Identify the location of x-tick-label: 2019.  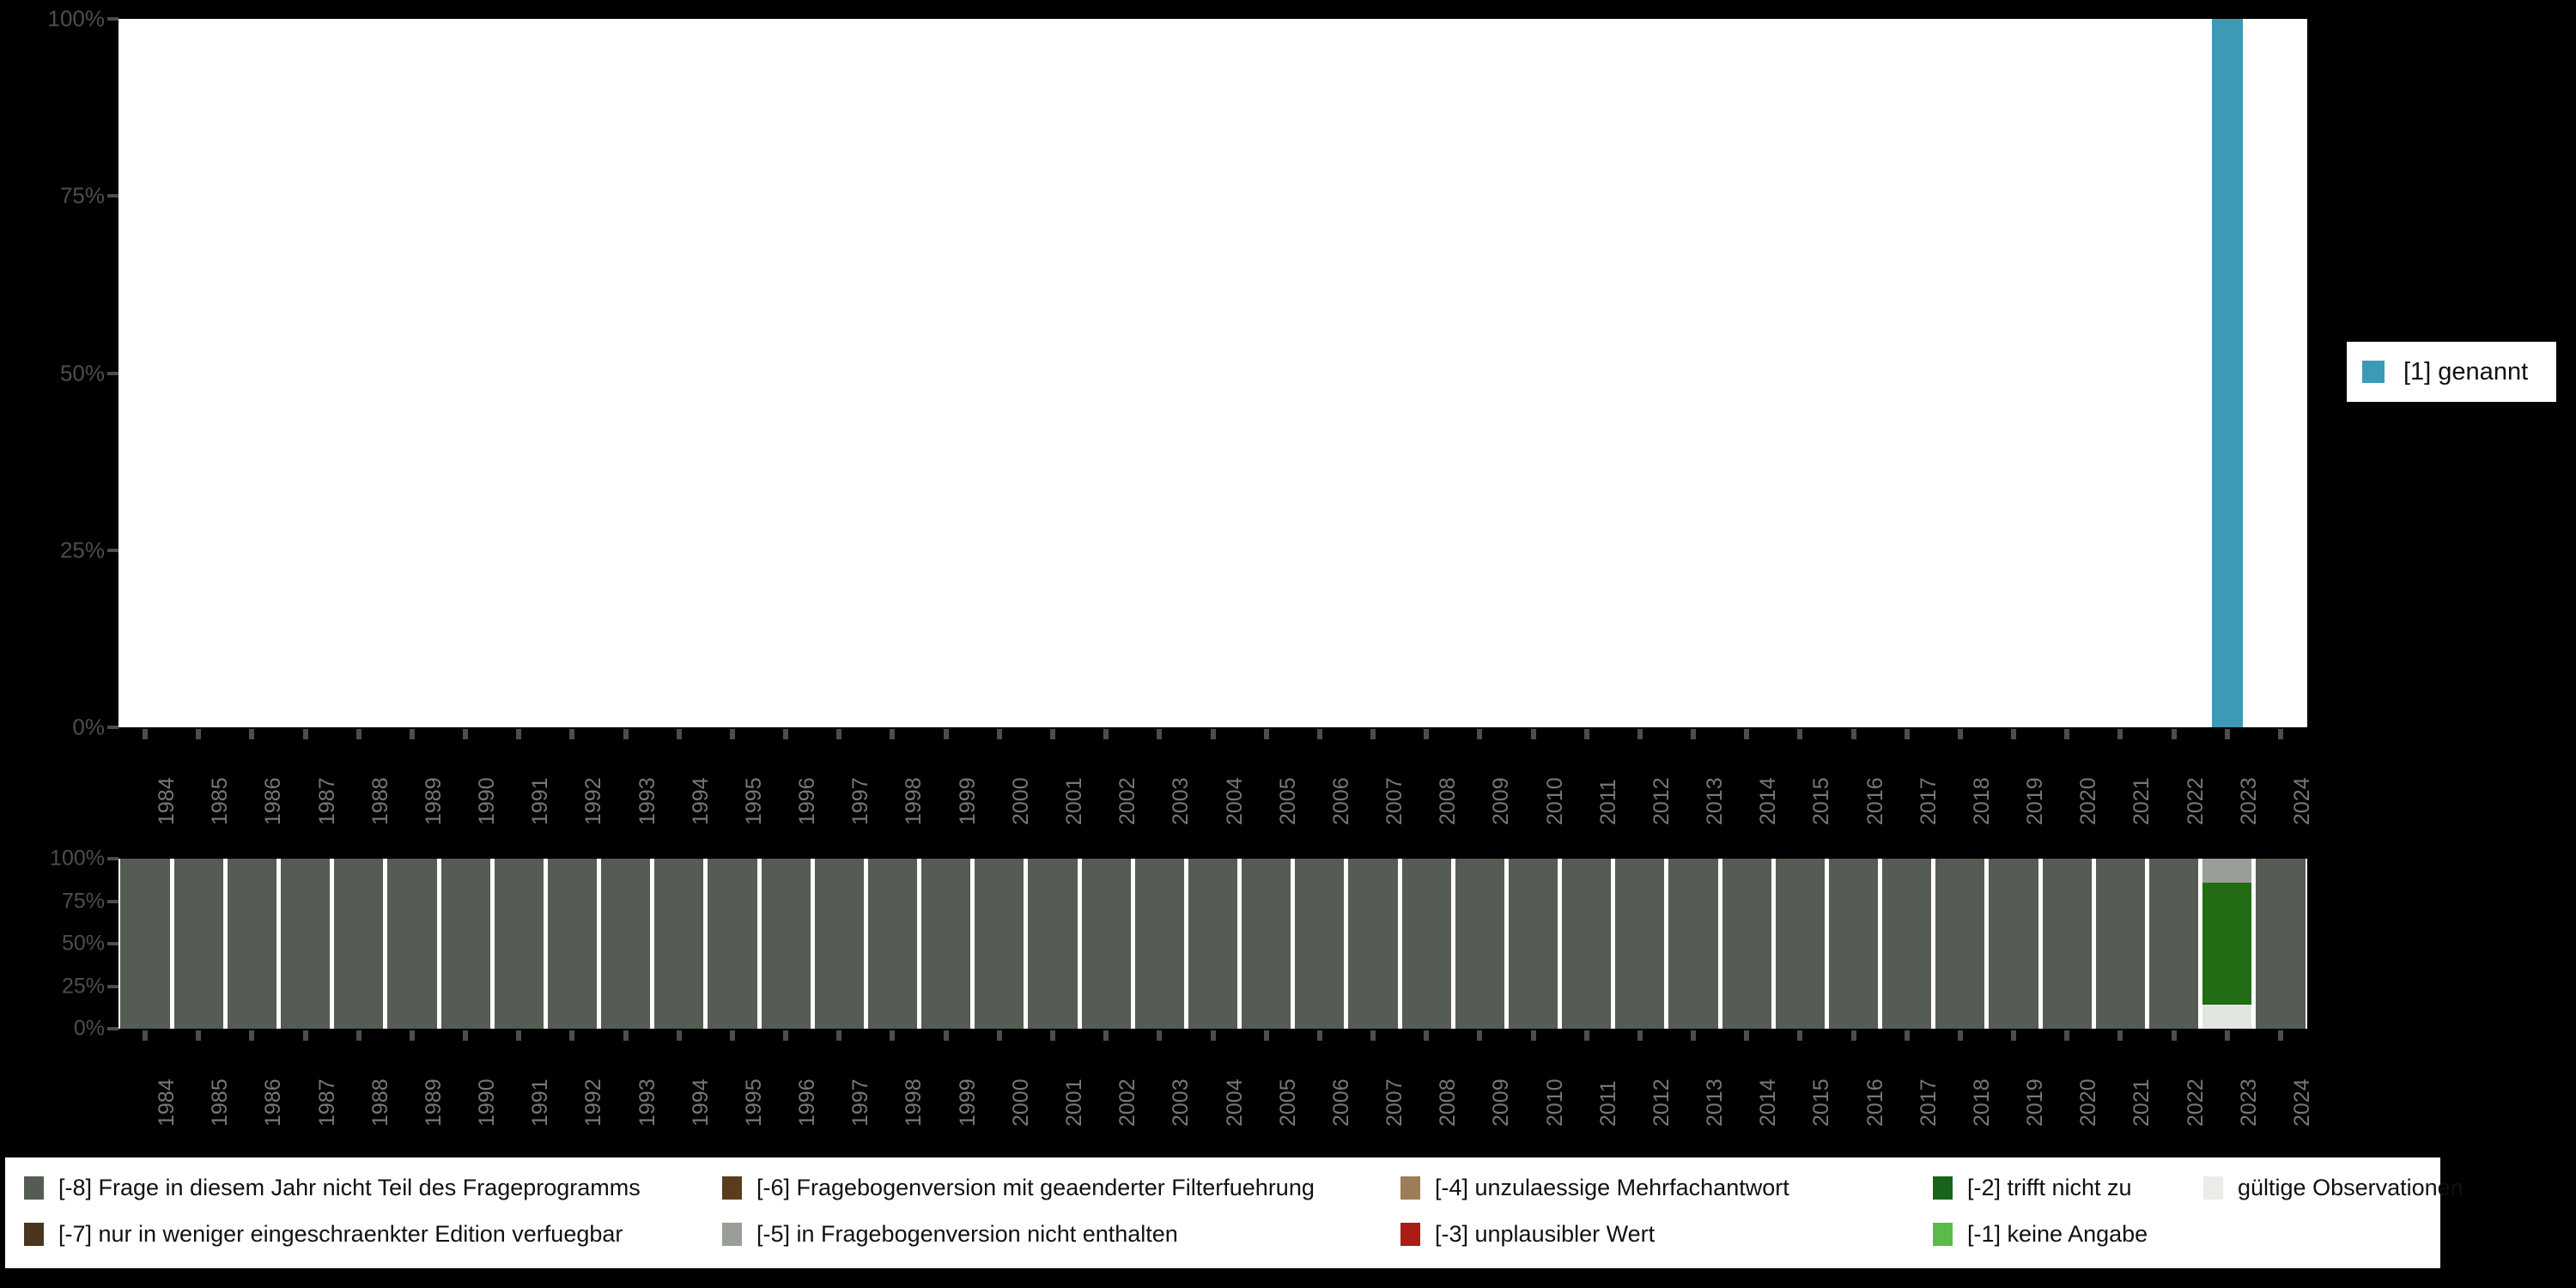
(2035, 801).